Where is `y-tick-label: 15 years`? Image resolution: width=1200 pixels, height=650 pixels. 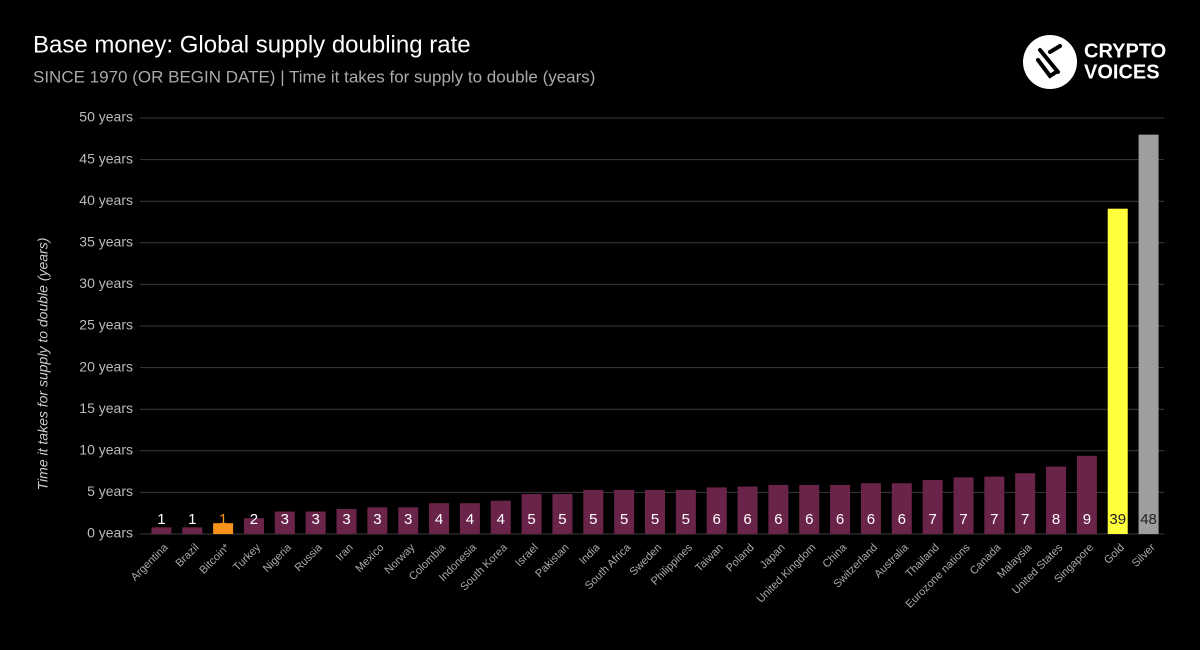
y-tick-label: 15 years is located at coordinates (106, 408).